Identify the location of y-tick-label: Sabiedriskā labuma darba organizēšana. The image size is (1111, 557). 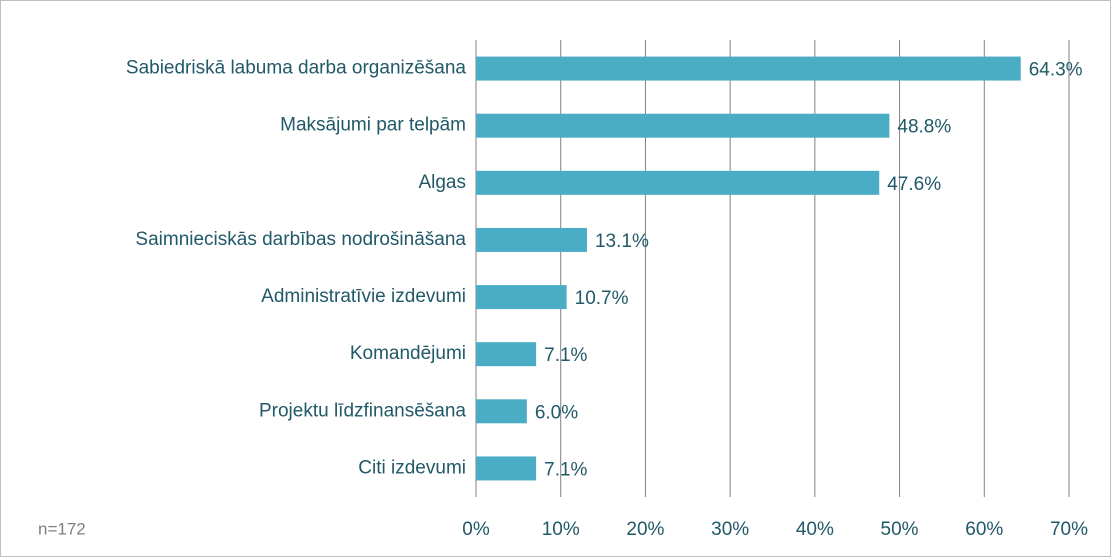
(296, 68).